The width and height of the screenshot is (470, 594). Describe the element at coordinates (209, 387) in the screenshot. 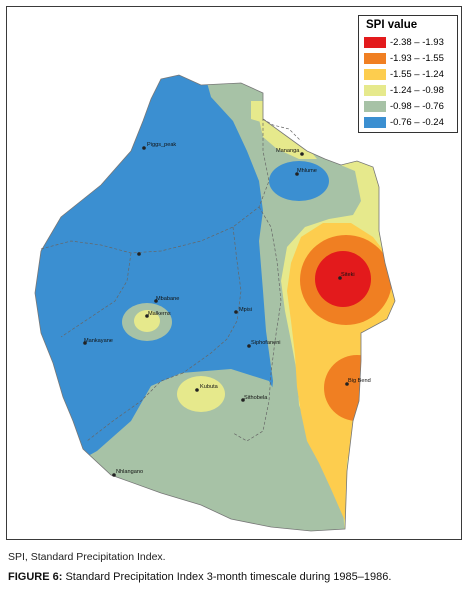

I see `label-kubuta: Kubuta` at that location.